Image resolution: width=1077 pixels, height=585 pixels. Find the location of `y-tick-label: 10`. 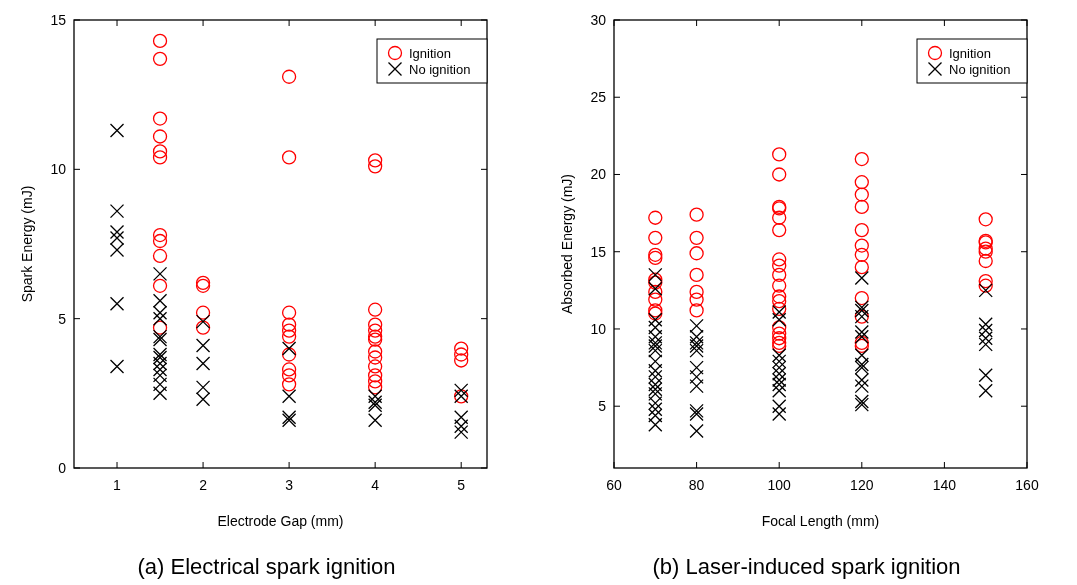

y-tick-label: 10 is located at coordinates (58, 169).